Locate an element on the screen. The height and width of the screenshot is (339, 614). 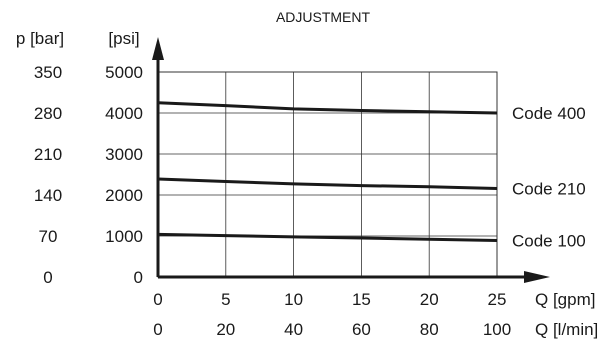
x-tick-lmin-label: 80 is located at coordinates (429, 329).